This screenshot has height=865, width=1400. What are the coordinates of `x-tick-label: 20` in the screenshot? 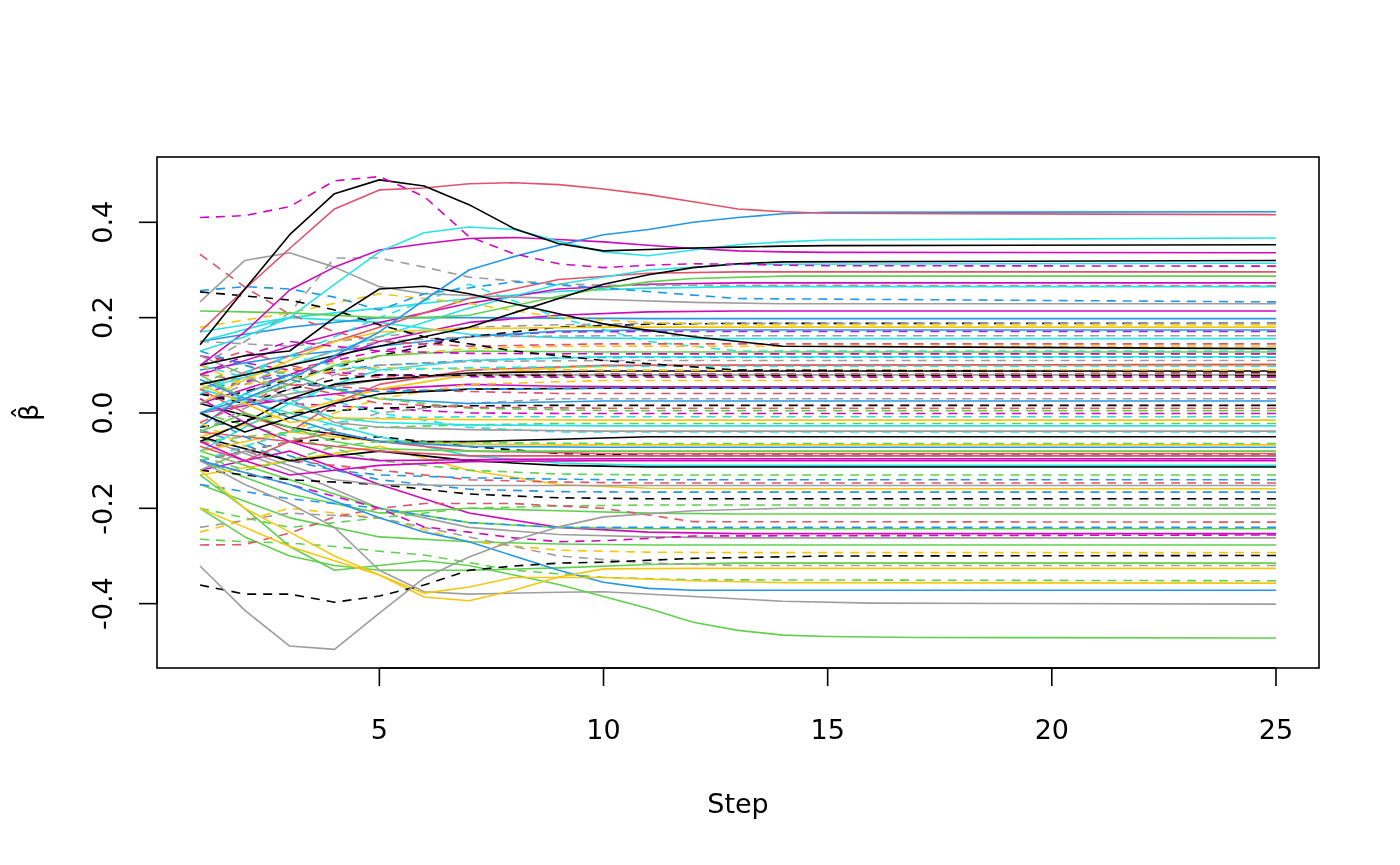 It's located at (1051, 729).